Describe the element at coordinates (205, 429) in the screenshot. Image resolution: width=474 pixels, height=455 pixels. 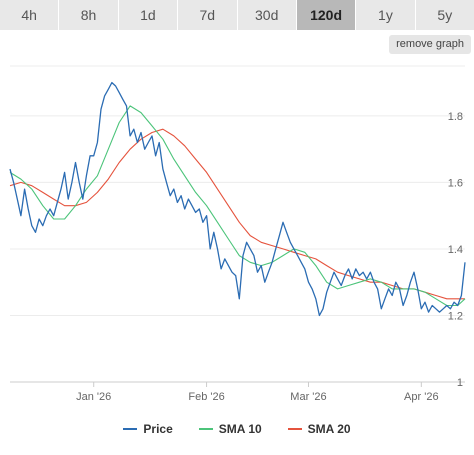
I see `legend-swatch-sma10` at that location.